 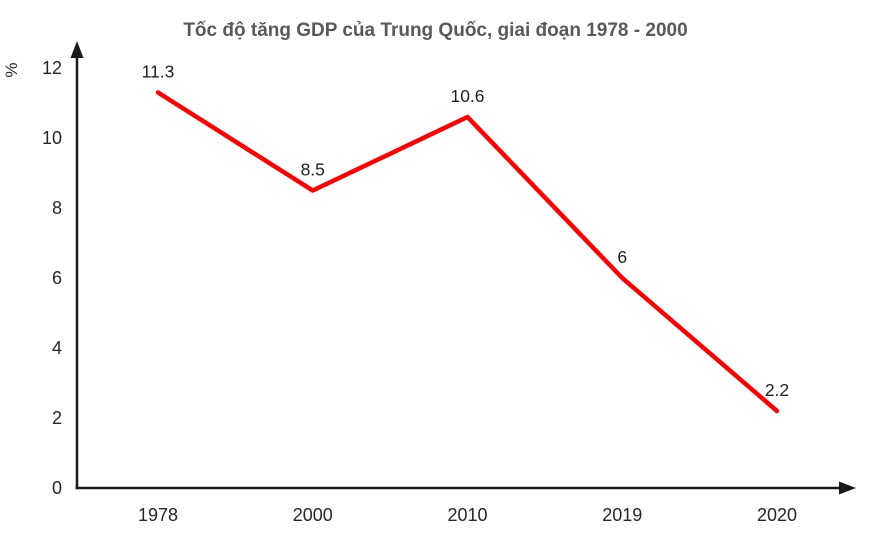 What do you see at coordinates (77, 49) in the screenshot?
I see `y-axis-arrow-icon` at bounding box center [77, 49].